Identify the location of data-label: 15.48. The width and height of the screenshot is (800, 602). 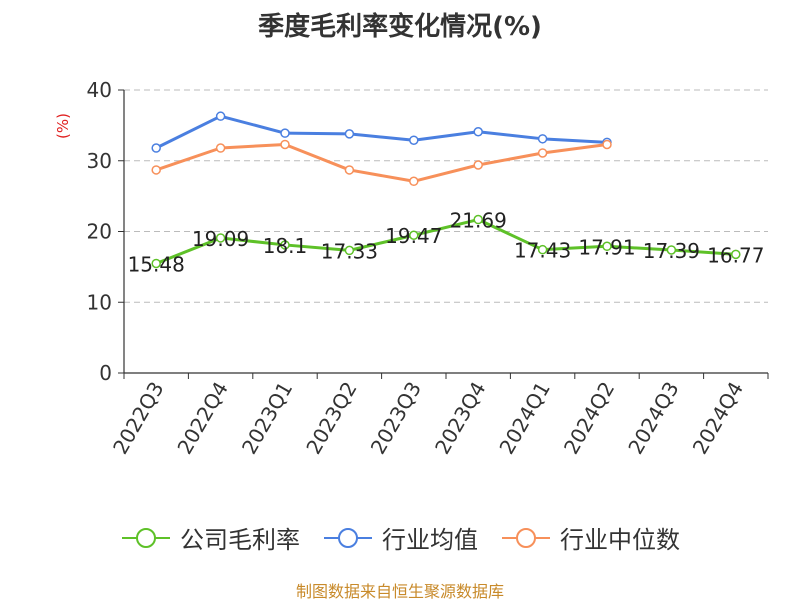
(156, 264).